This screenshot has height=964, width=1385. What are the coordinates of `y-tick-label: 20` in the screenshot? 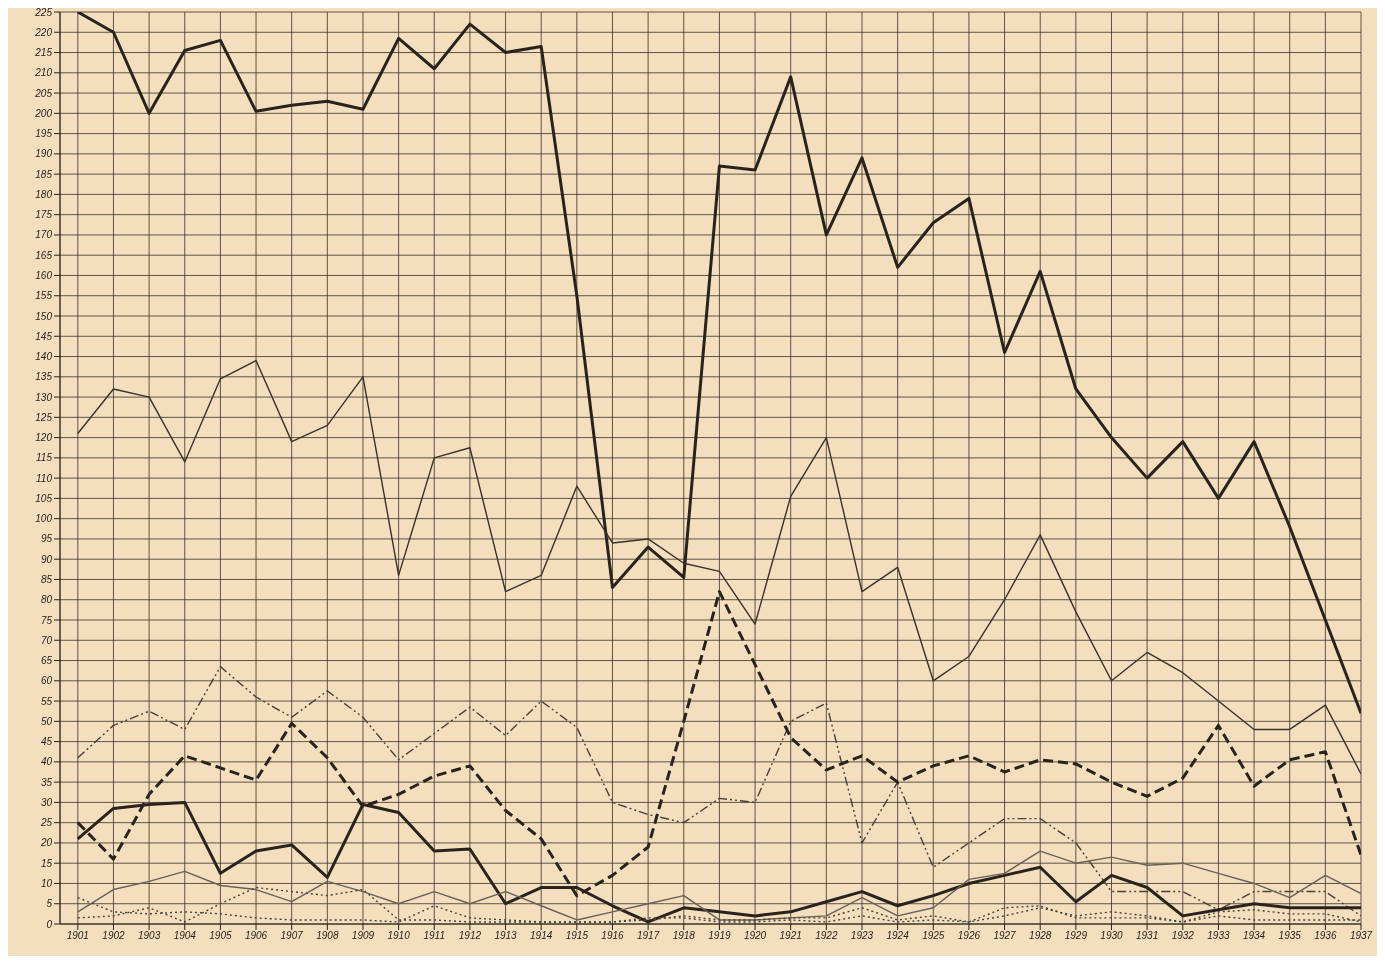 It's located at (46, 843).